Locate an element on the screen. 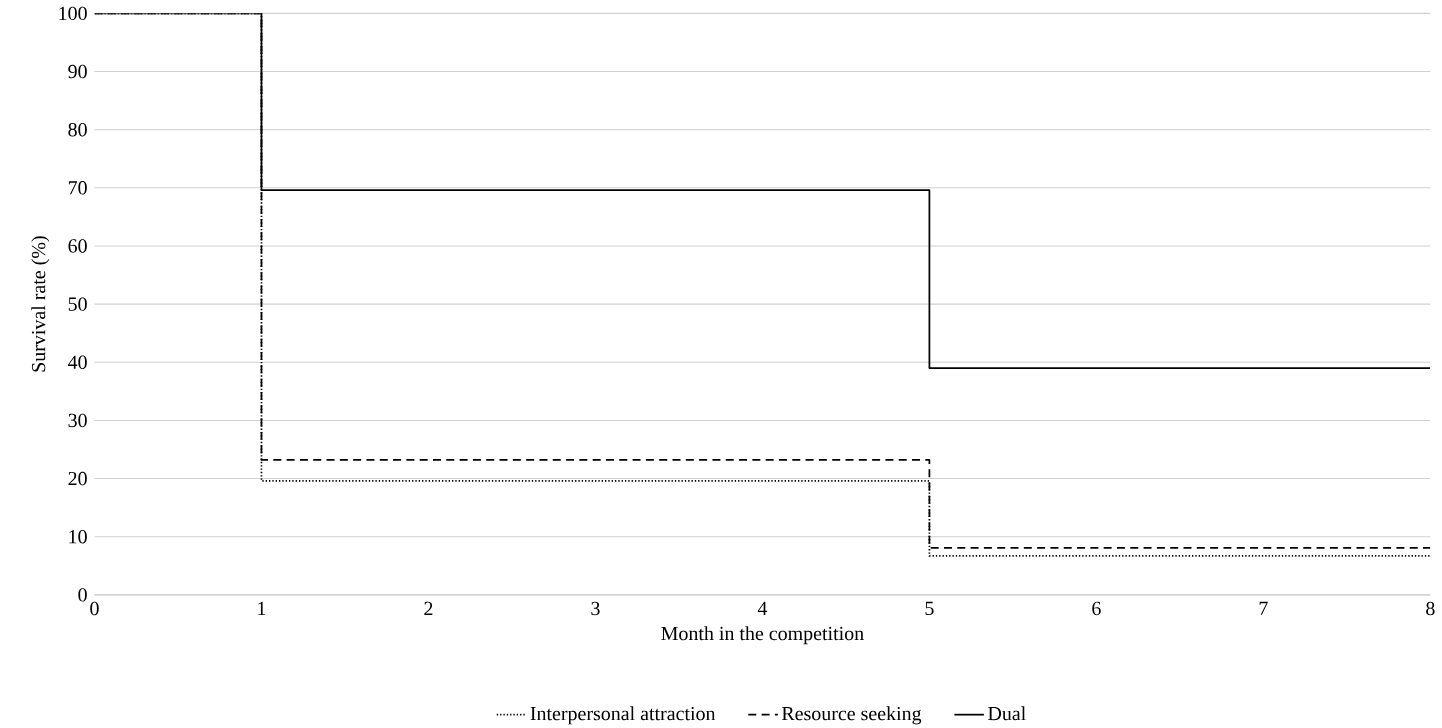 The height and width of the screenshot is (728, 1442). y-tick-label: 90 is located at coordinates (77, 71).